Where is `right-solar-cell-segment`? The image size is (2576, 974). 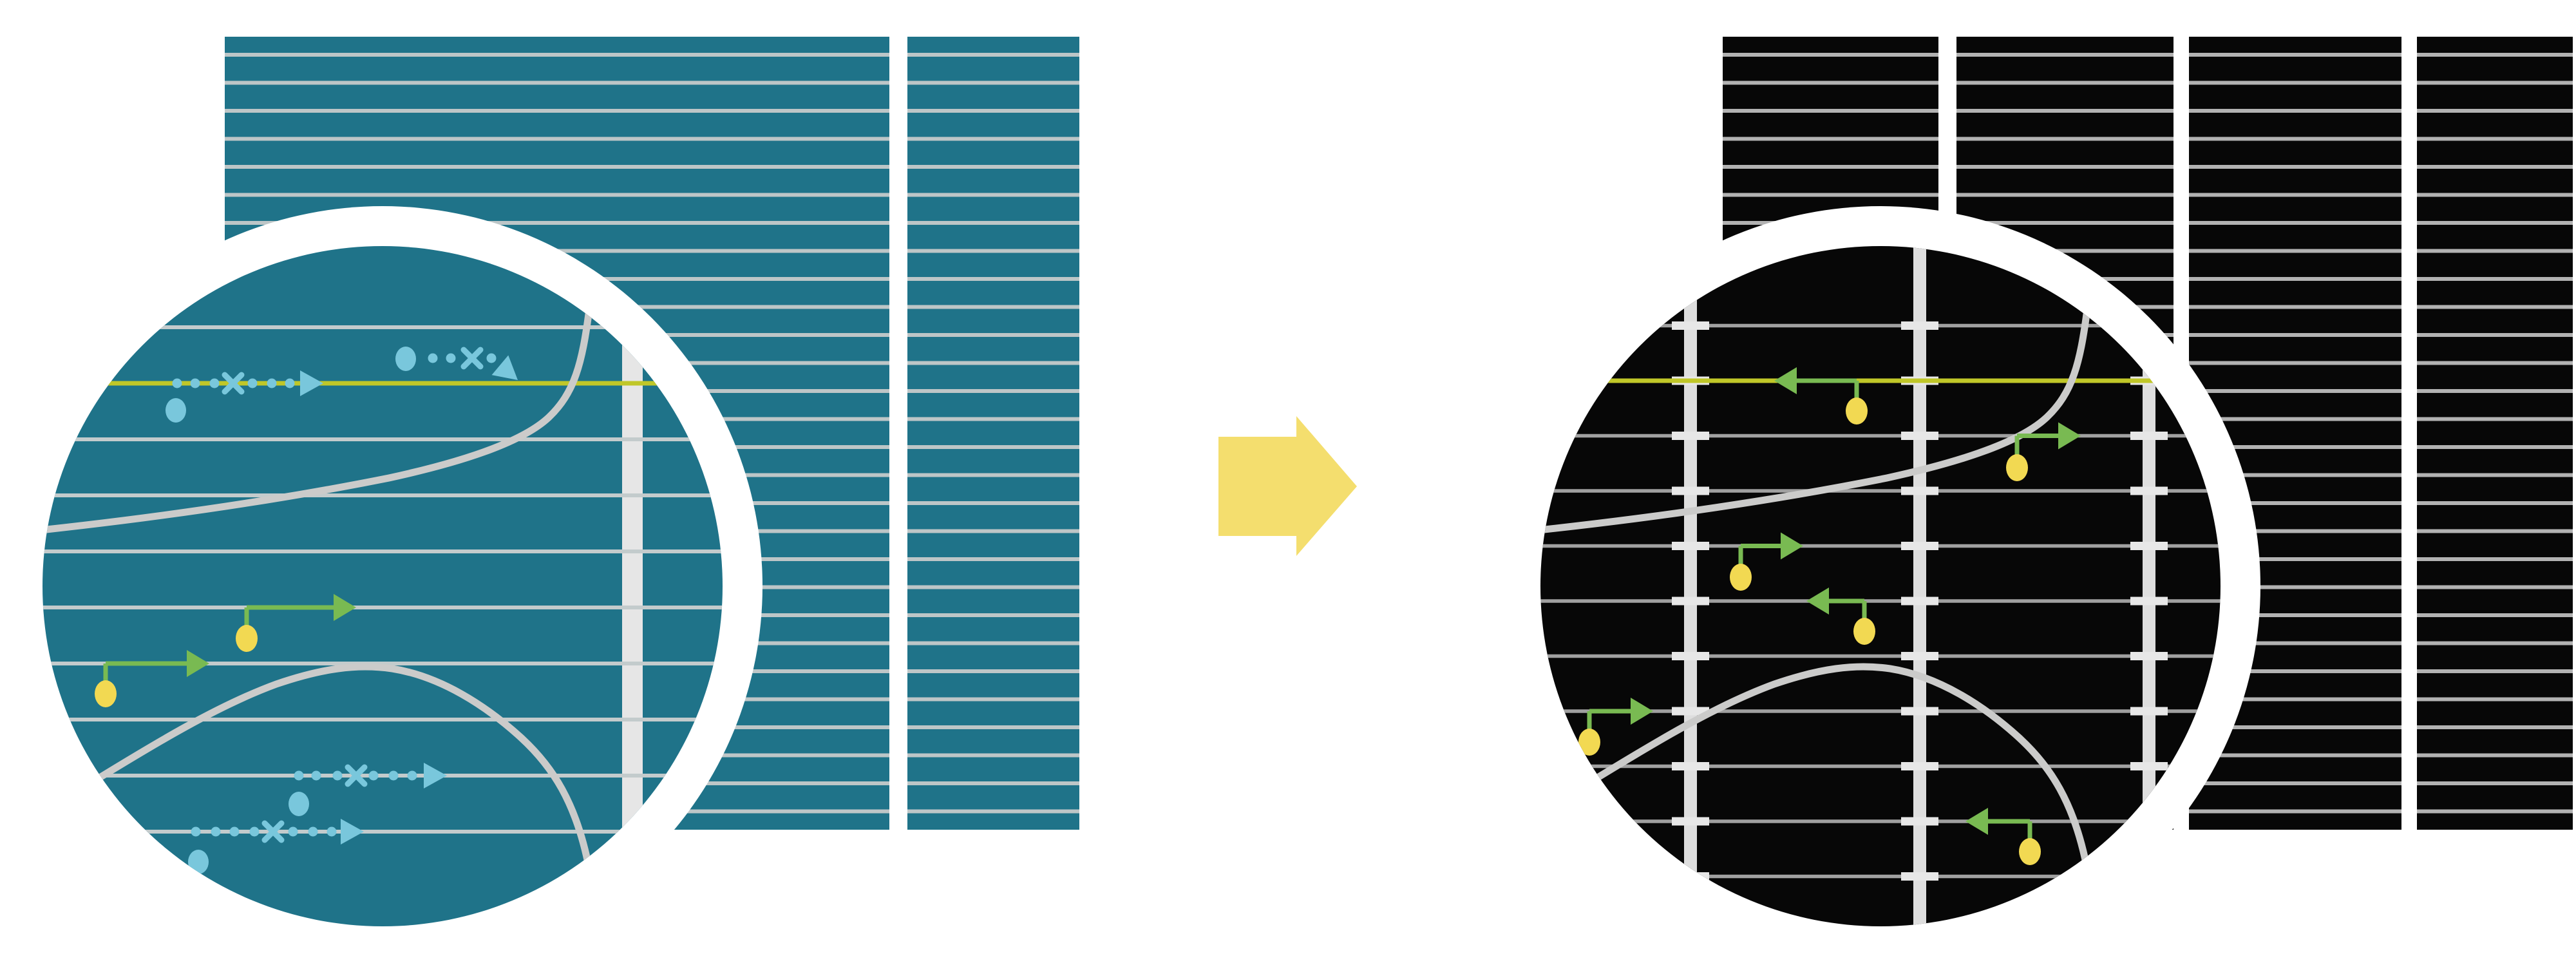 right-solar-cell-segment is located at coordinates (2495, 433).